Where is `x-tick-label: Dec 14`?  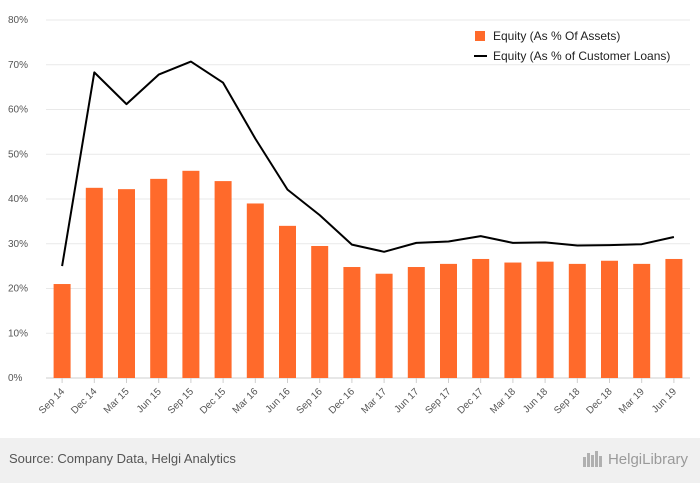 x-tick-label: Dec 14 is located at coordinates (84, 401).